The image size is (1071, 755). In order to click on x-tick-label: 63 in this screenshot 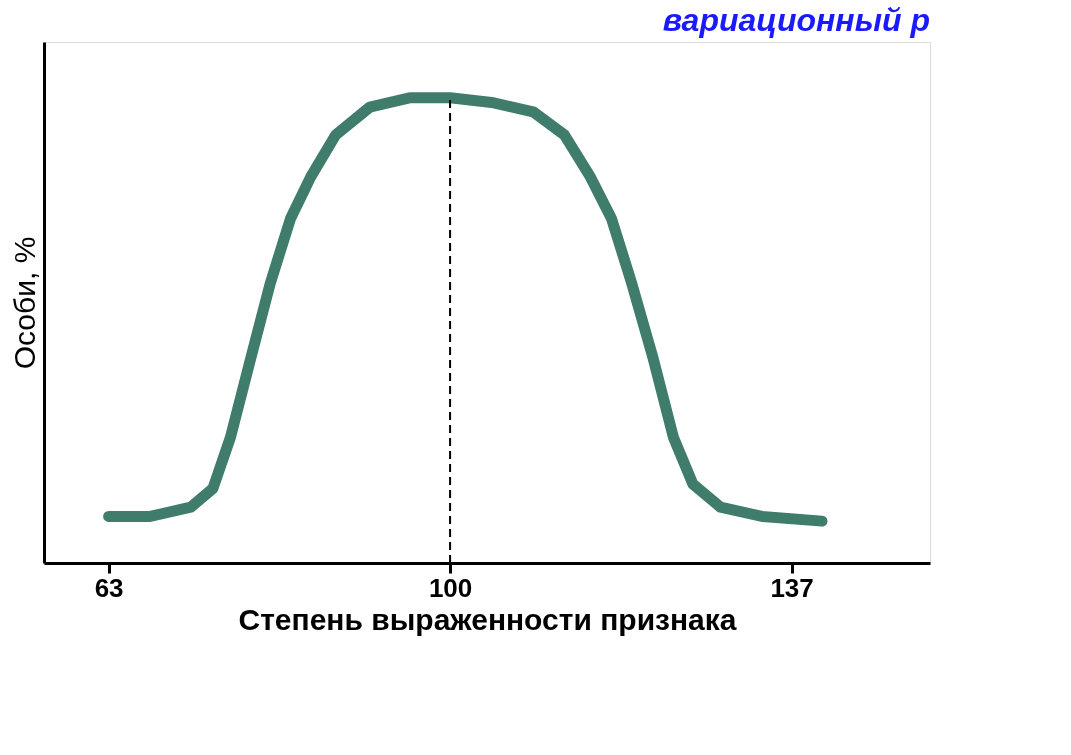, I will do `click(109, 587)`.